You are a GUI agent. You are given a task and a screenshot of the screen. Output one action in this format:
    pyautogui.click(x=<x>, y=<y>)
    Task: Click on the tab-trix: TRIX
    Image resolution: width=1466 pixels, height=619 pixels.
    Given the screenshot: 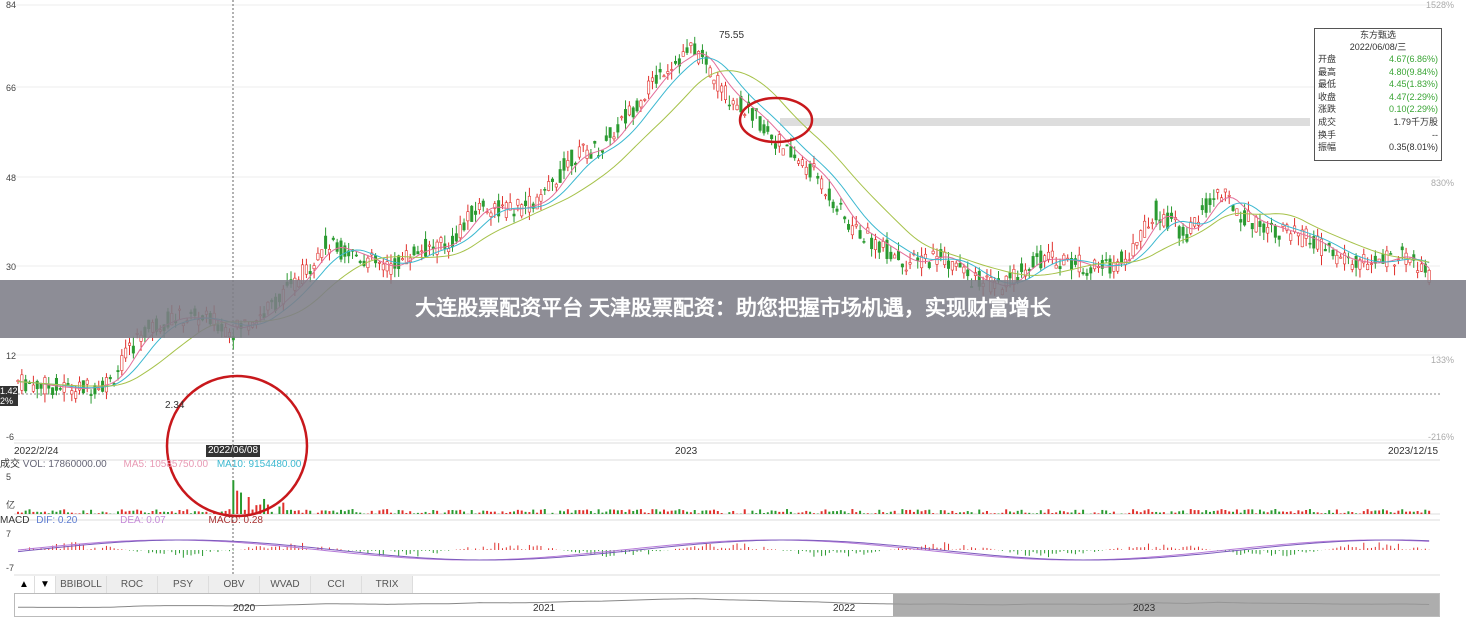 What is the action you would take?
    pyautogui.click(x=387, y=584)
    